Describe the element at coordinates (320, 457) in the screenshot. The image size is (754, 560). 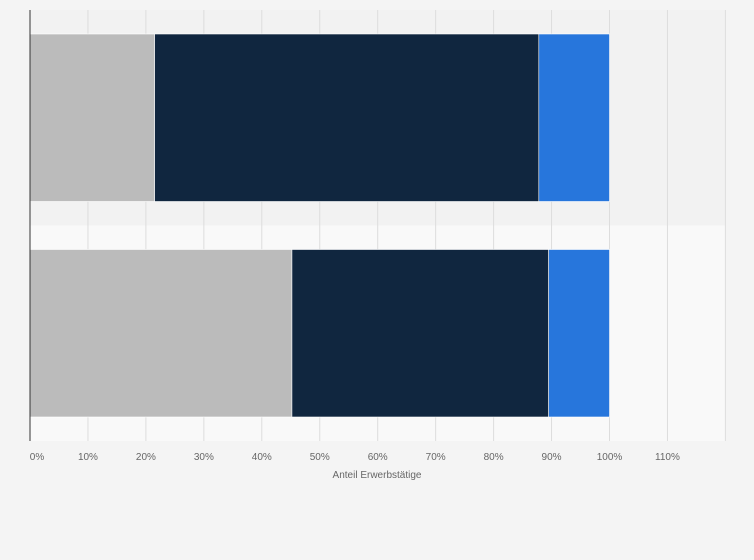
I see `x-tick-label-50: 50%` at that location.